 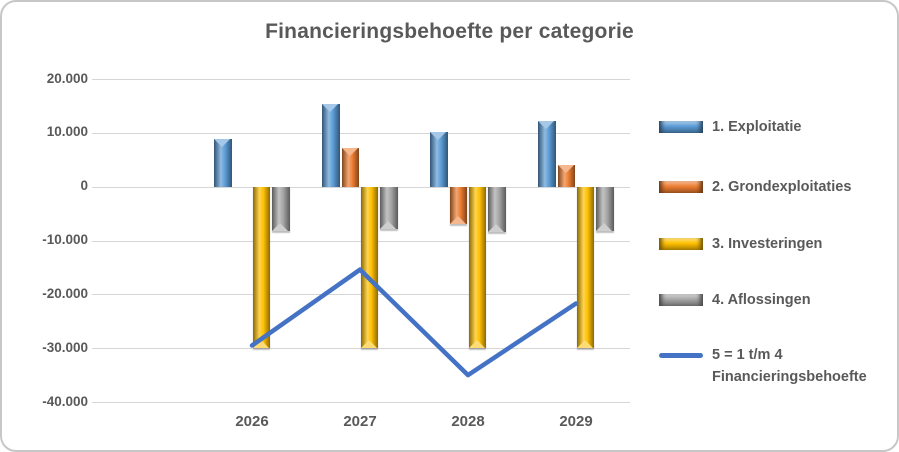 What do you see at coordinates (252, 421) in the screenshot?
I see `x-axis-label: 2026` at bounding box center [252, 421].